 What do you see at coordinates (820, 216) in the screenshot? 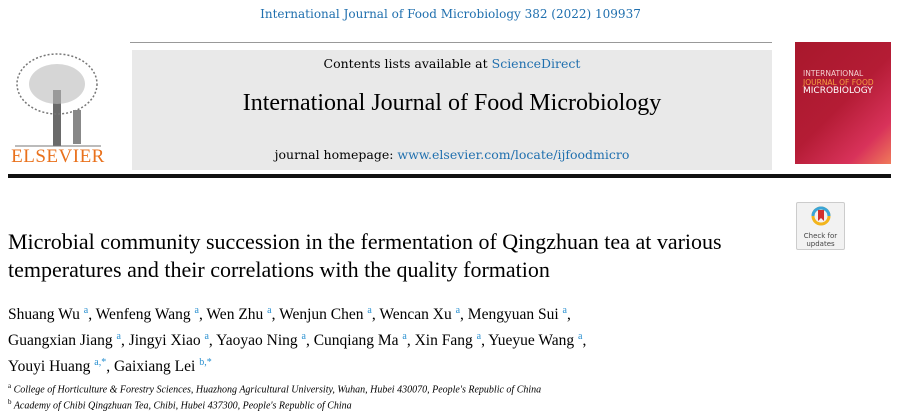
I see `crossmark-icon` at bounding box center [820, 216].